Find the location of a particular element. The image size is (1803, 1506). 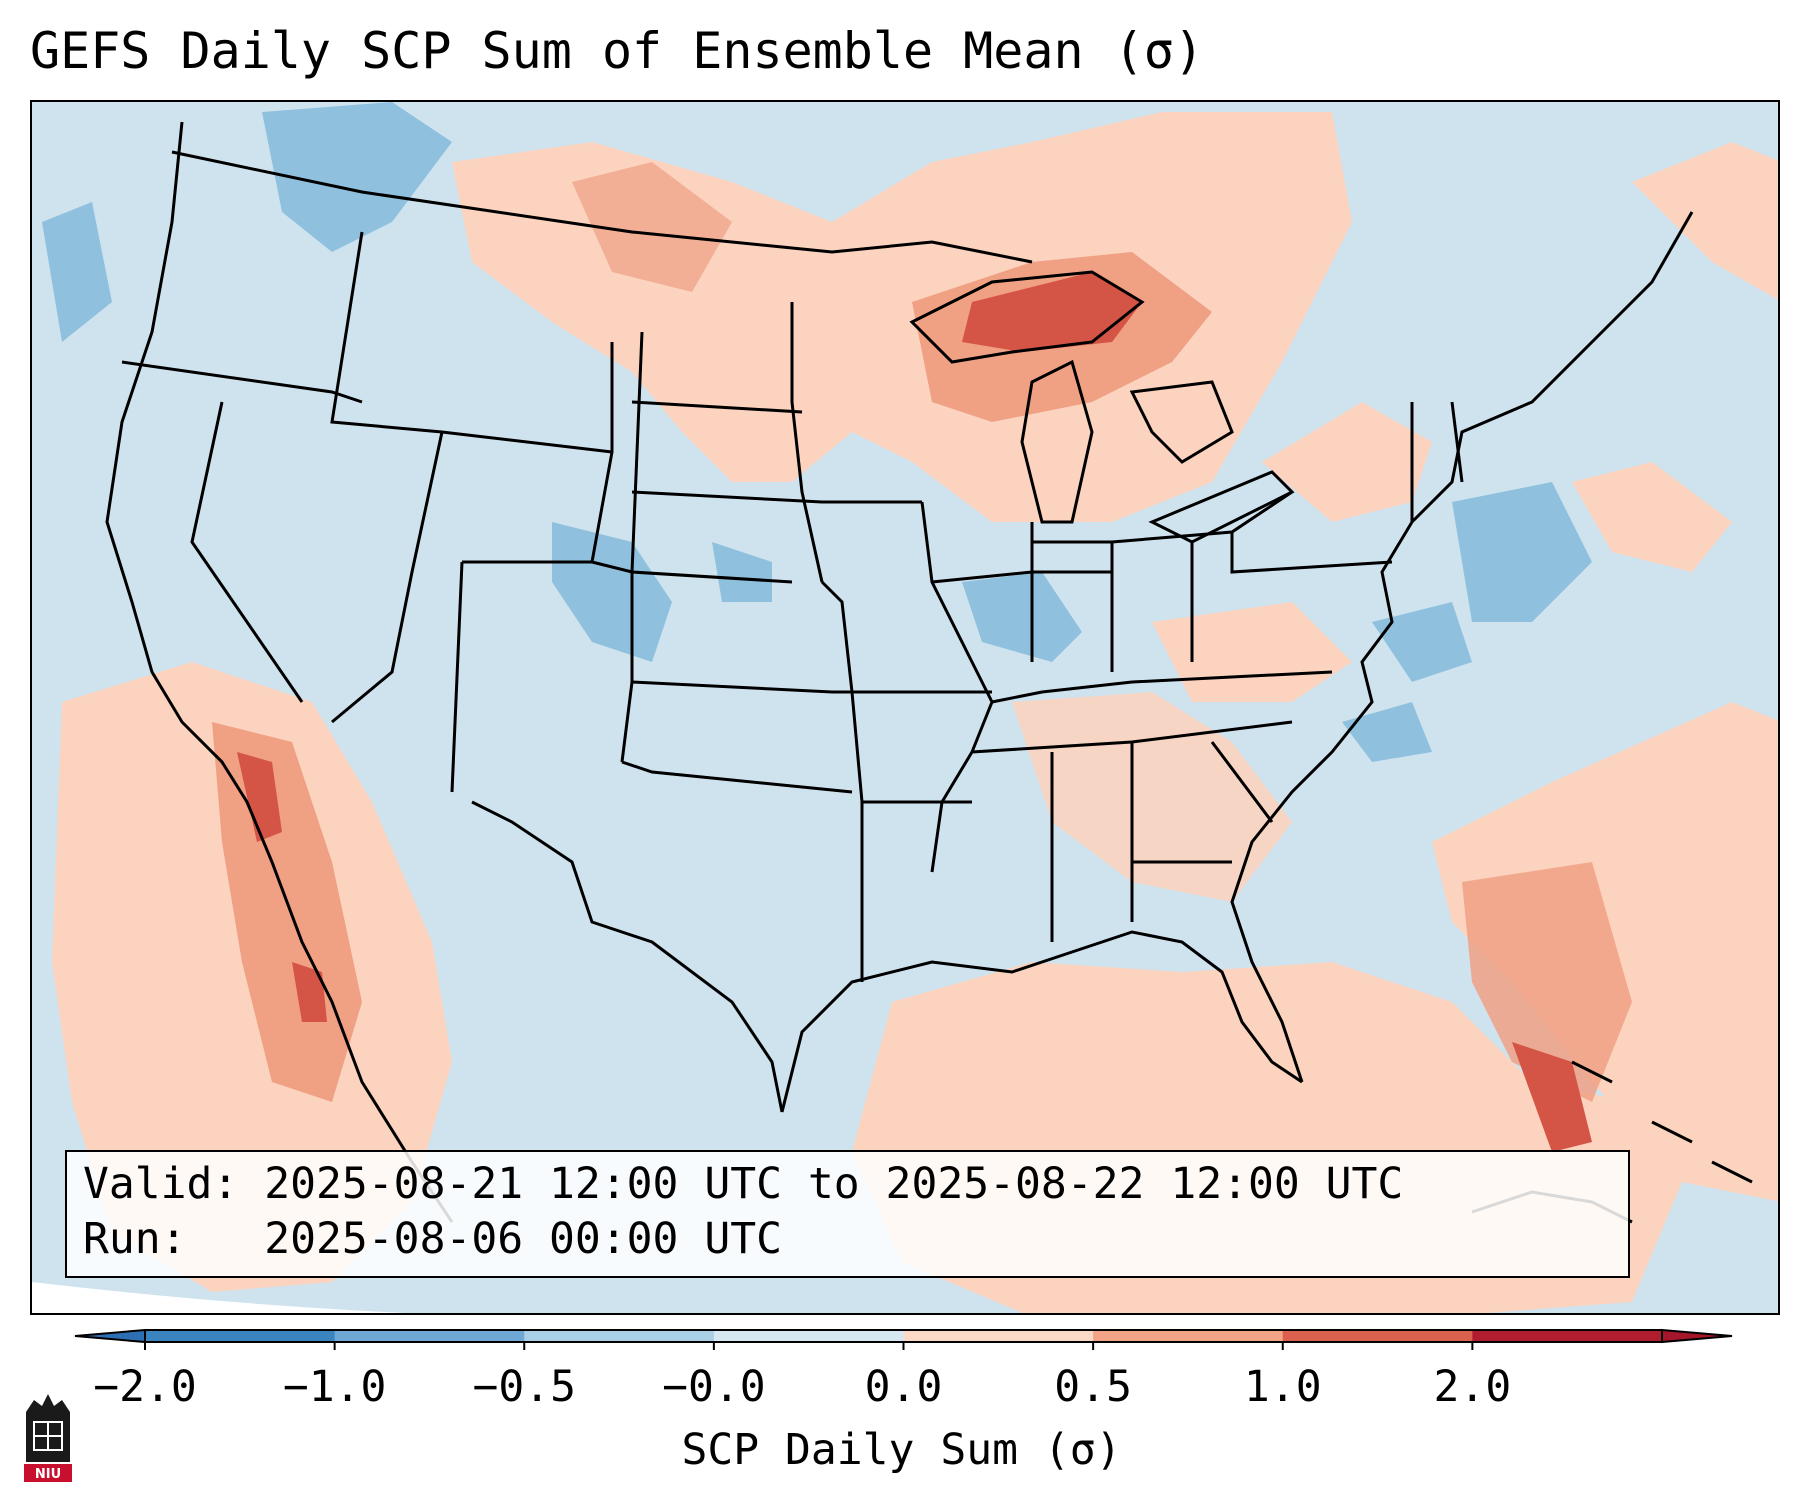

colorbar is located at coordinates (903, 1339).